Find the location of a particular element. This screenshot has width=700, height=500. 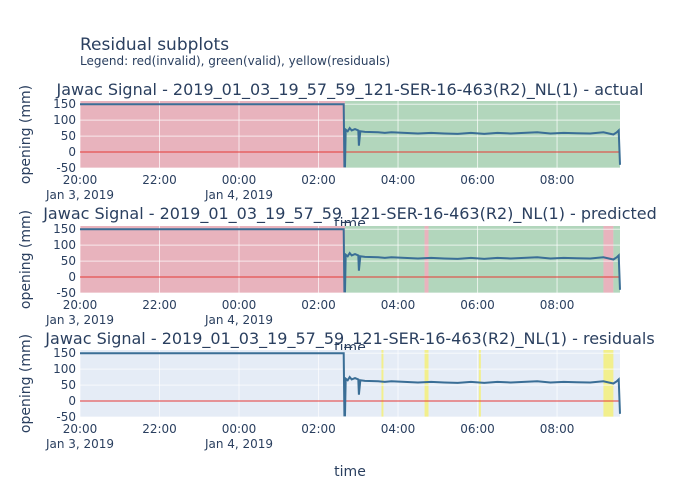

plot-background is located at coordinates (350, 383).